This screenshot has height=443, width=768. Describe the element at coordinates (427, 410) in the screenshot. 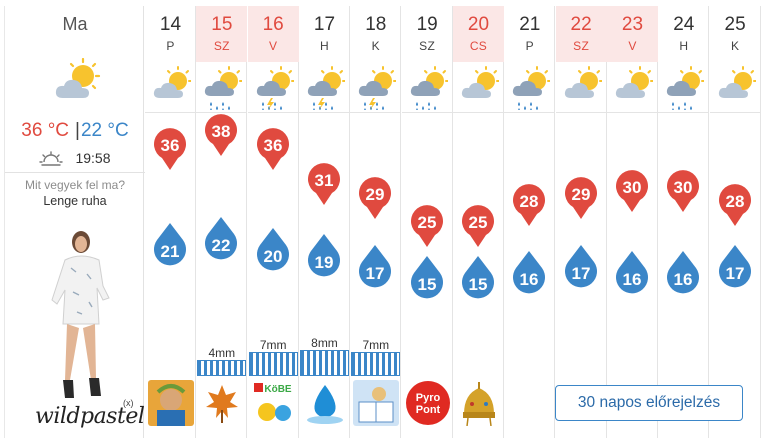

I see `svg-text: Pont` at that location.